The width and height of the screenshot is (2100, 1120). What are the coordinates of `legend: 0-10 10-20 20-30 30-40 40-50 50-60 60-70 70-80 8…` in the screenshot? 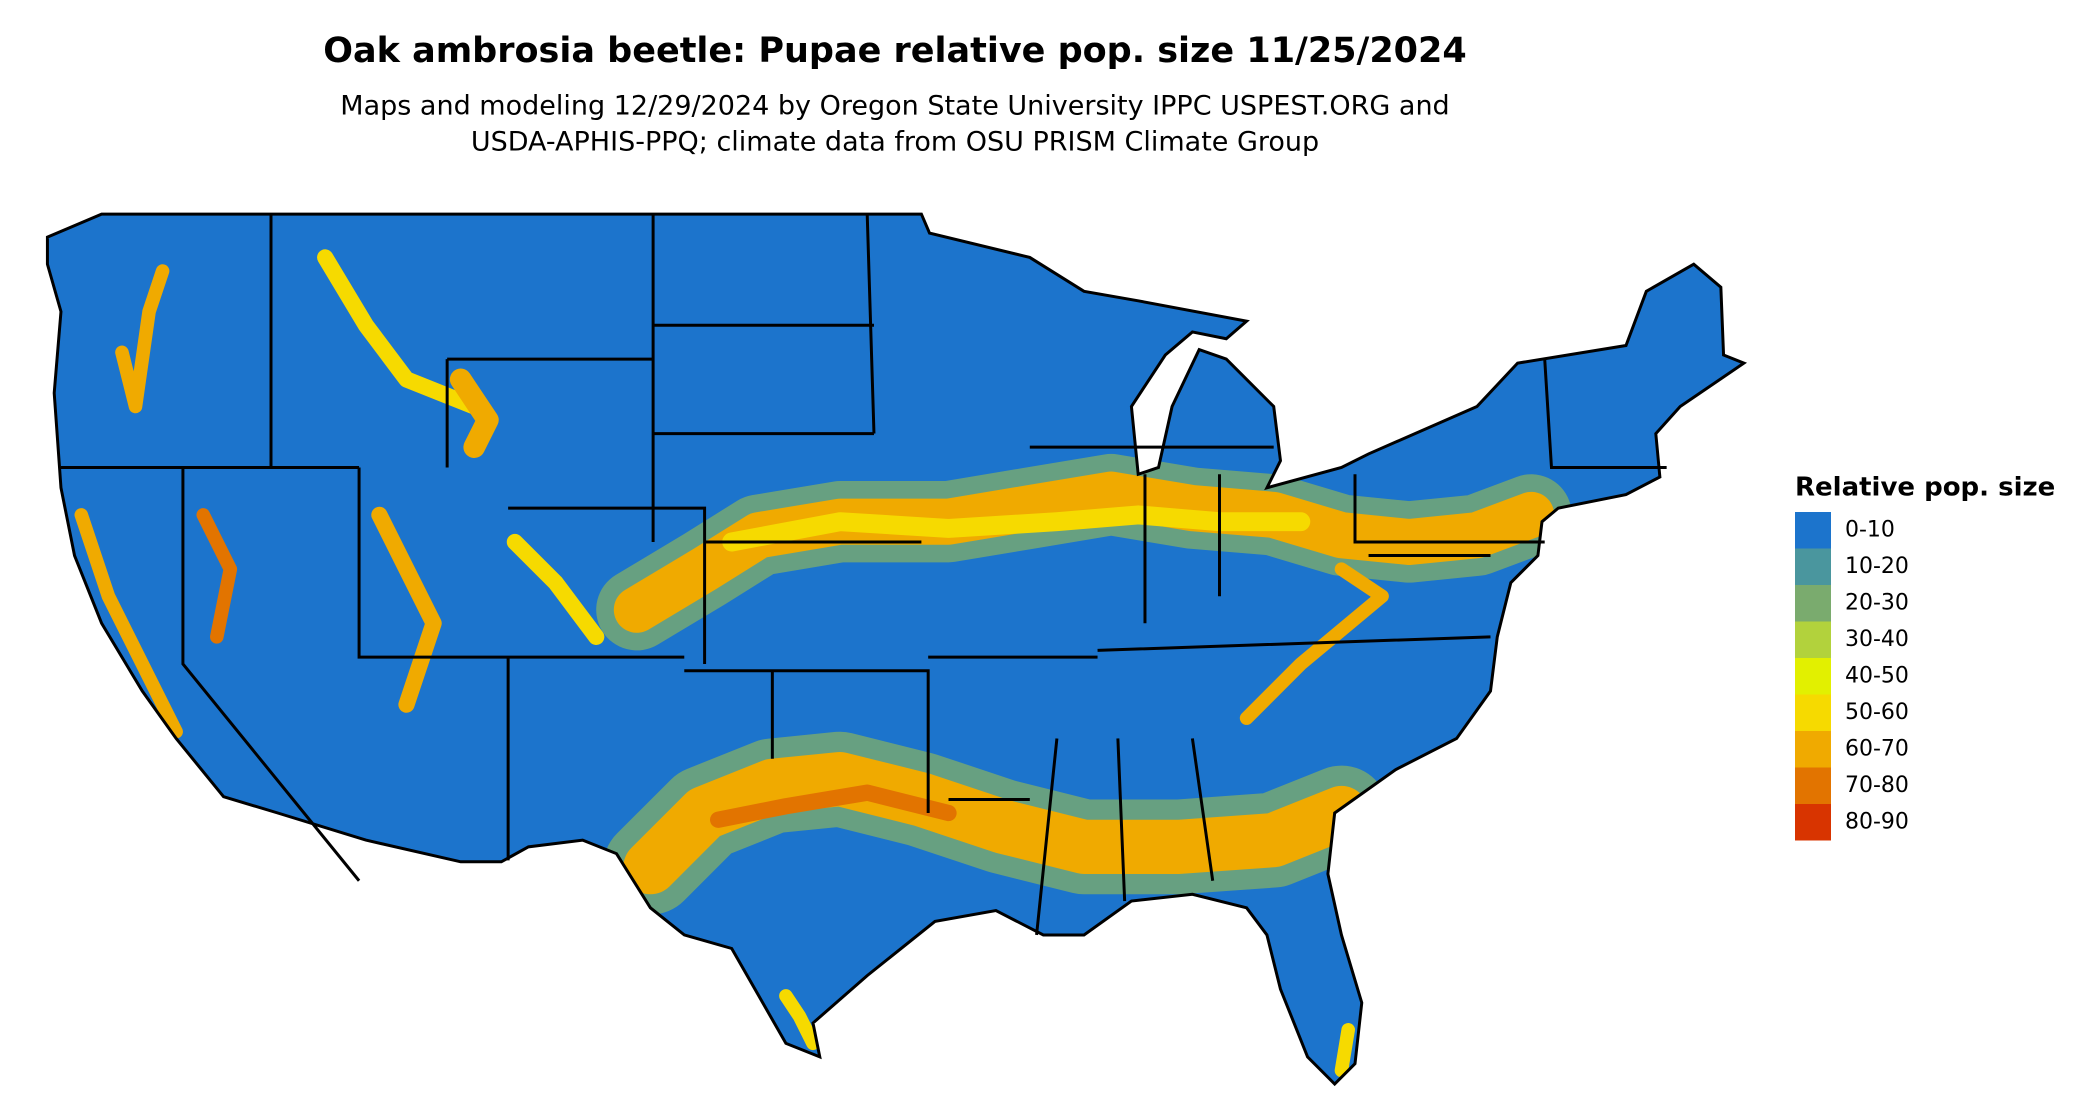 It's located at (1852, 676).